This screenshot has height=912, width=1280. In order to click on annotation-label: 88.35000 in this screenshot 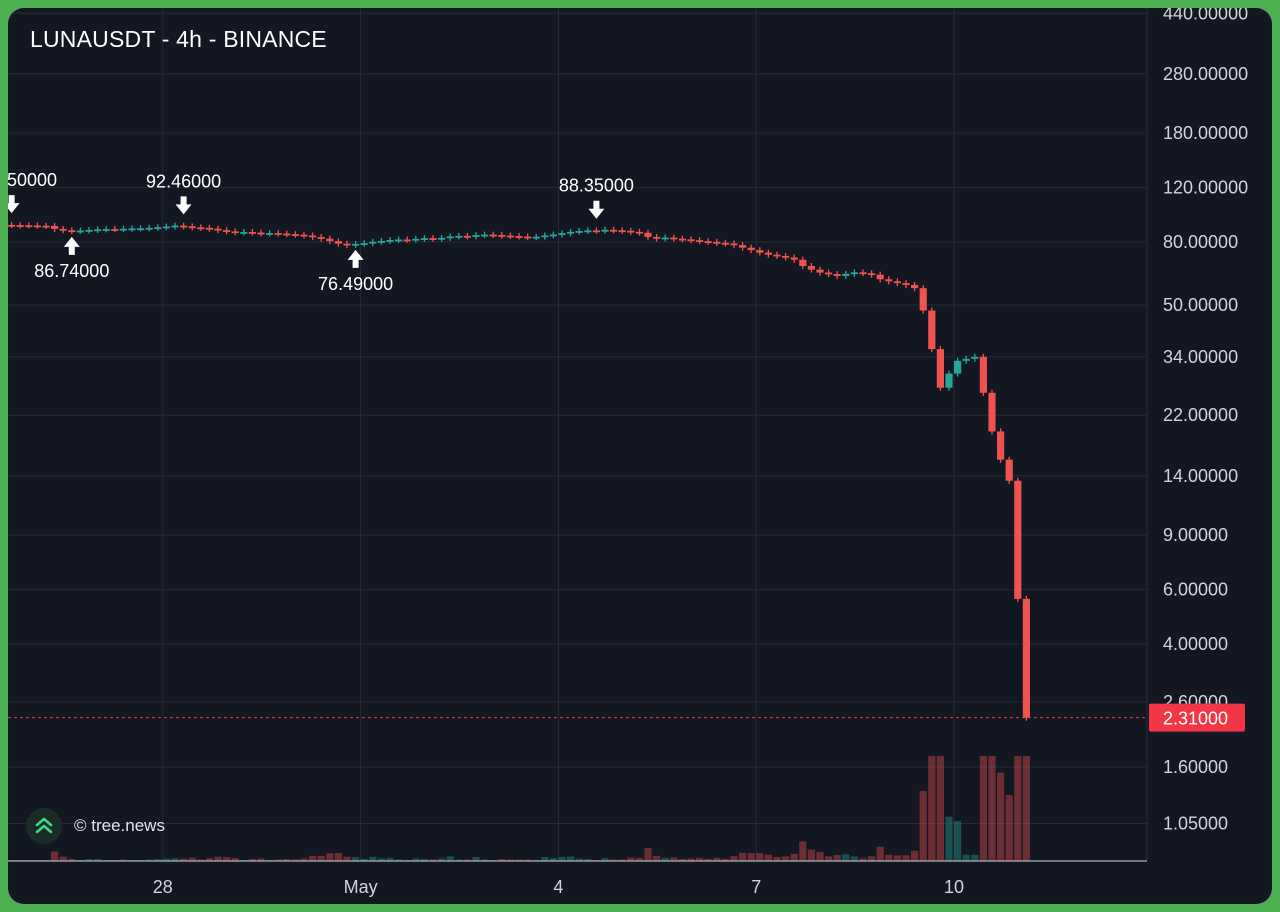, I will do `click(596, 186)`.